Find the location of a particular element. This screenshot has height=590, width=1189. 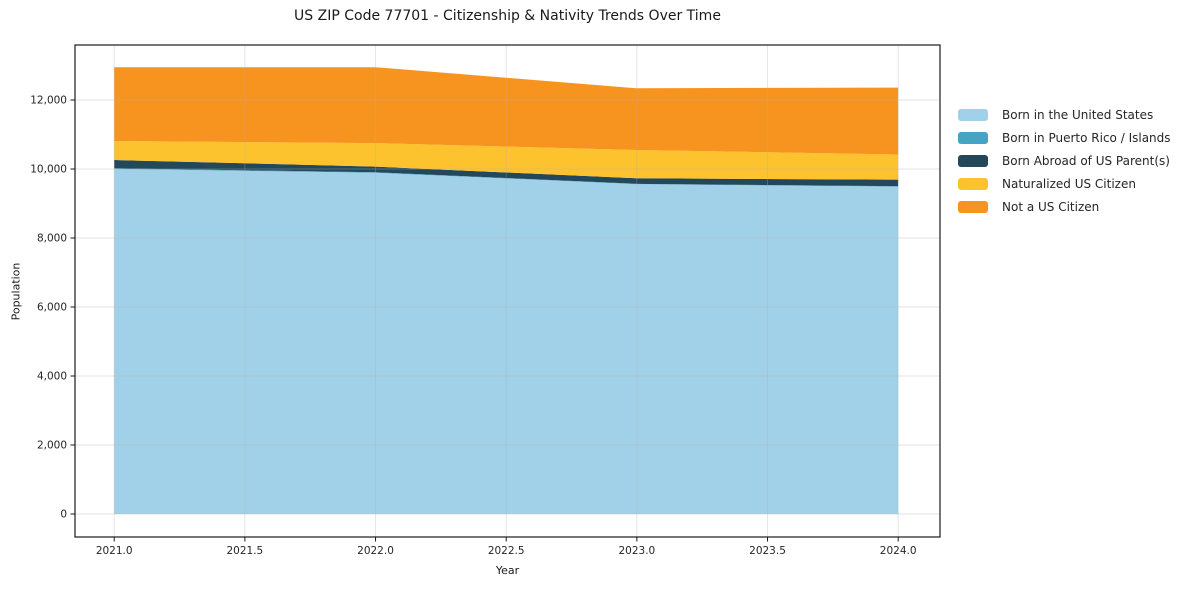

x-axis-label: Year is located at coordinates (507, 570).